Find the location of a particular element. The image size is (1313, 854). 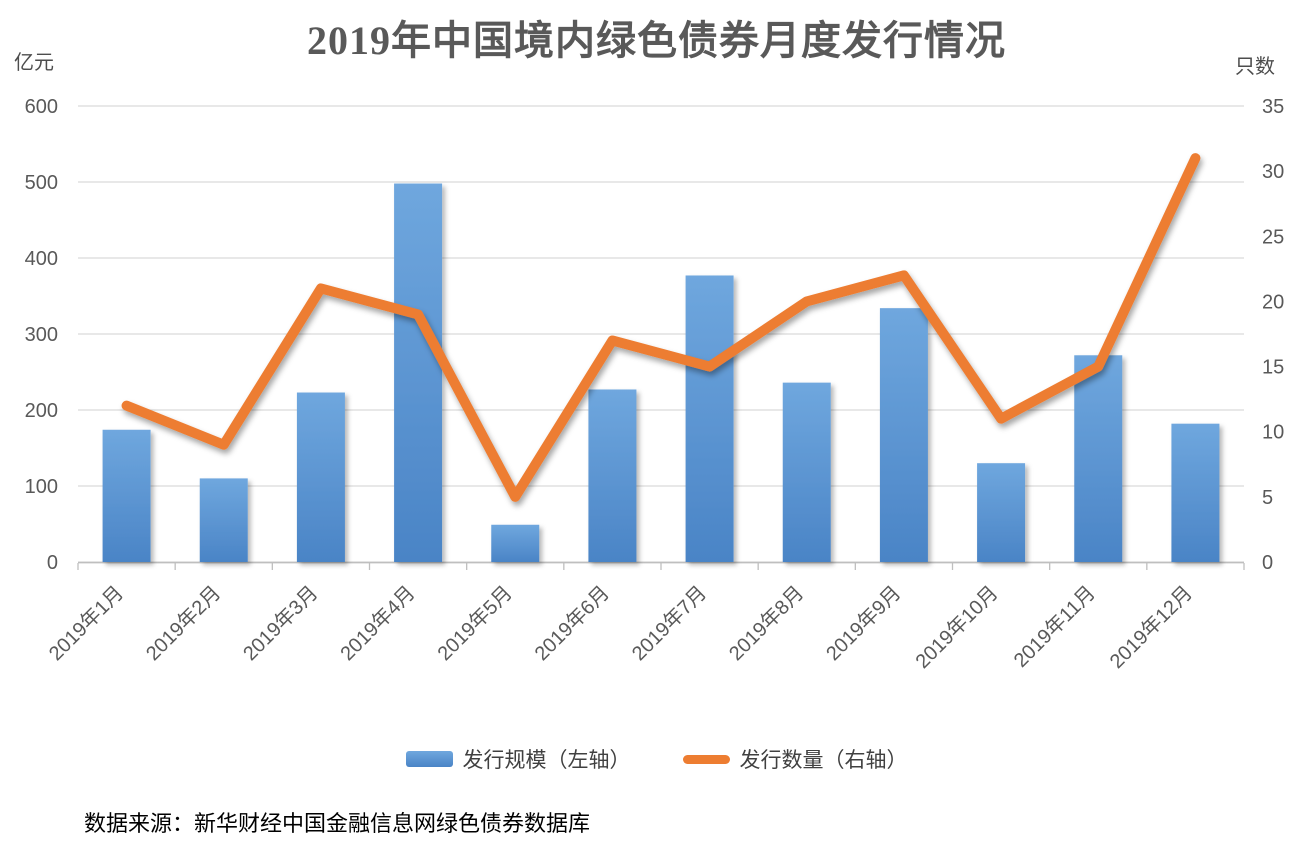

right-axis-tick-0: 0 is located at coordinates (1267, 563).